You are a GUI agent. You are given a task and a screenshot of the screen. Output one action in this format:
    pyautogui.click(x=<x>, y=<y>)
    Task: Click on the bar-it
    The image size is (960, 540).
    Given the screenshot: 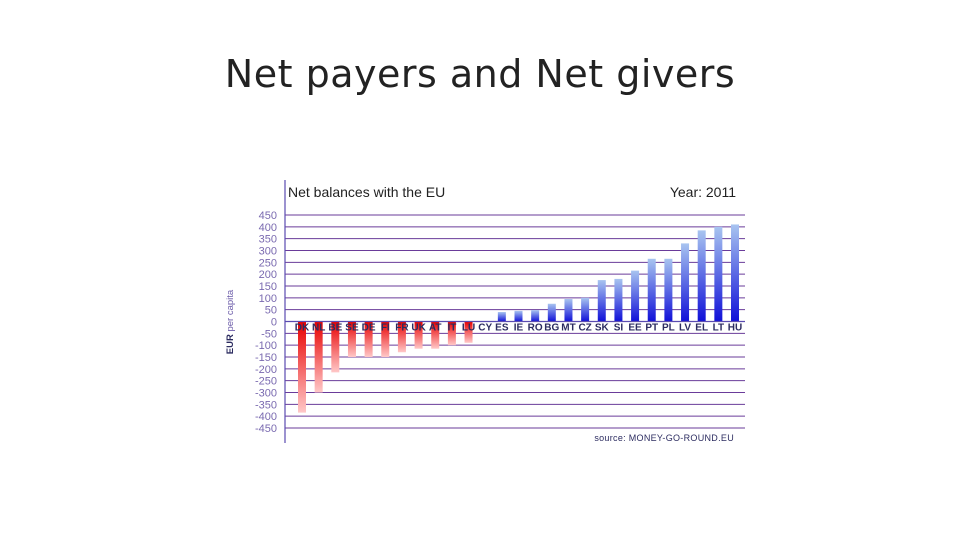 What is the action you would take?
    pyautogui.click(x=451, y=333)
    